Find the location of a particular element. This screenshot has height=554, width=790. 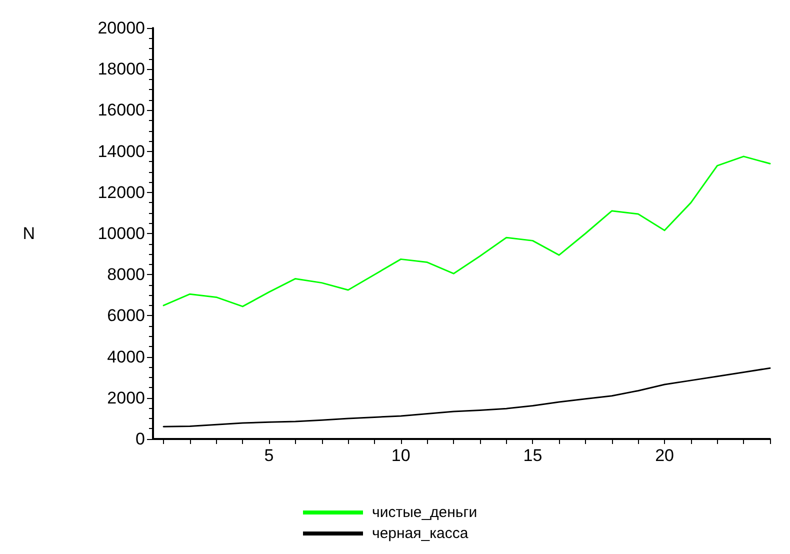

y-tick-label: 6000 is located at coordinates (126, 316).